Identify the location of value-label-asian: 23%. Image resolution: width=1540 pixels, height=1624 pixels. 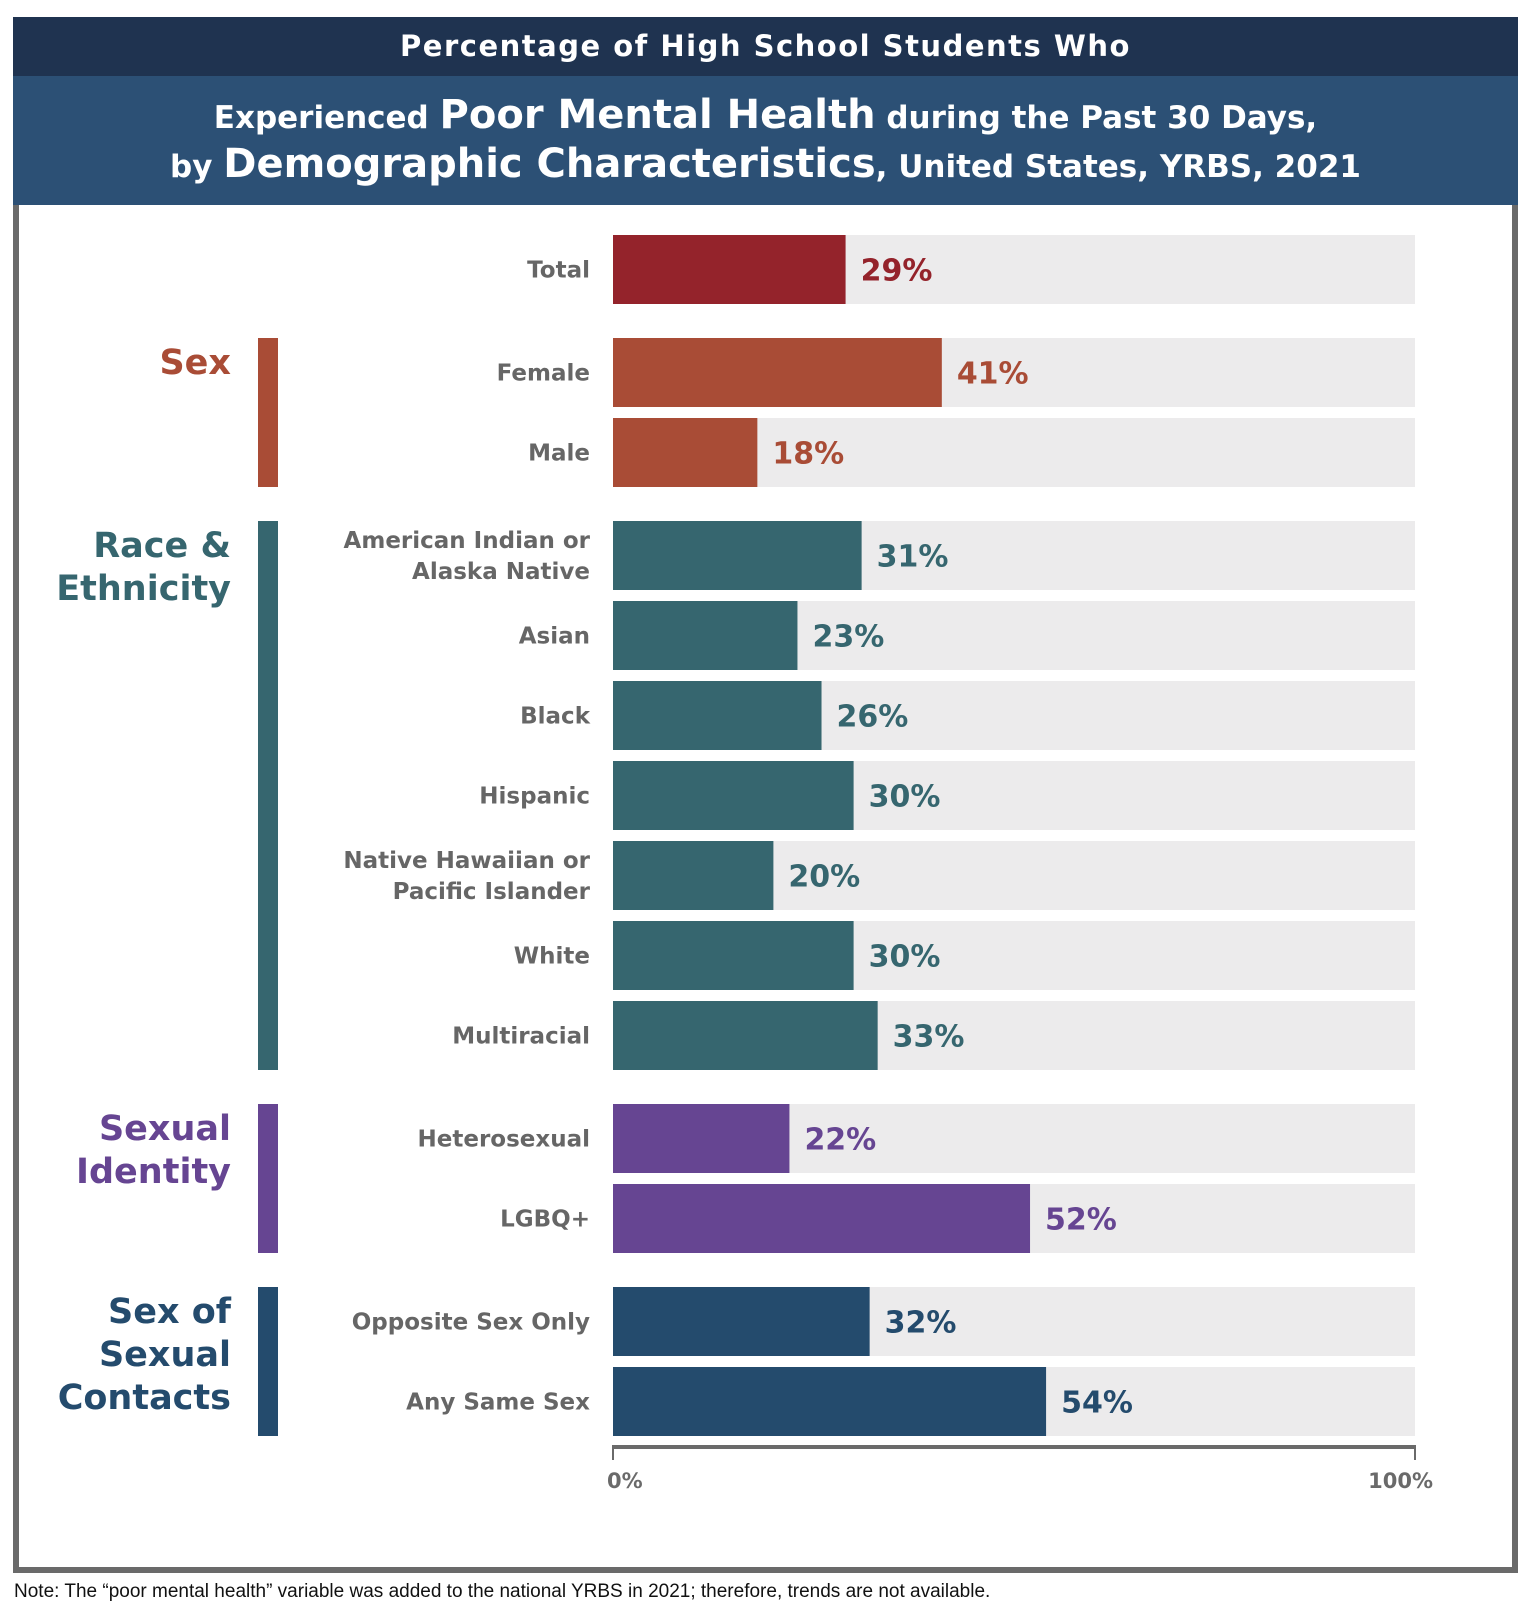
(848, 637).